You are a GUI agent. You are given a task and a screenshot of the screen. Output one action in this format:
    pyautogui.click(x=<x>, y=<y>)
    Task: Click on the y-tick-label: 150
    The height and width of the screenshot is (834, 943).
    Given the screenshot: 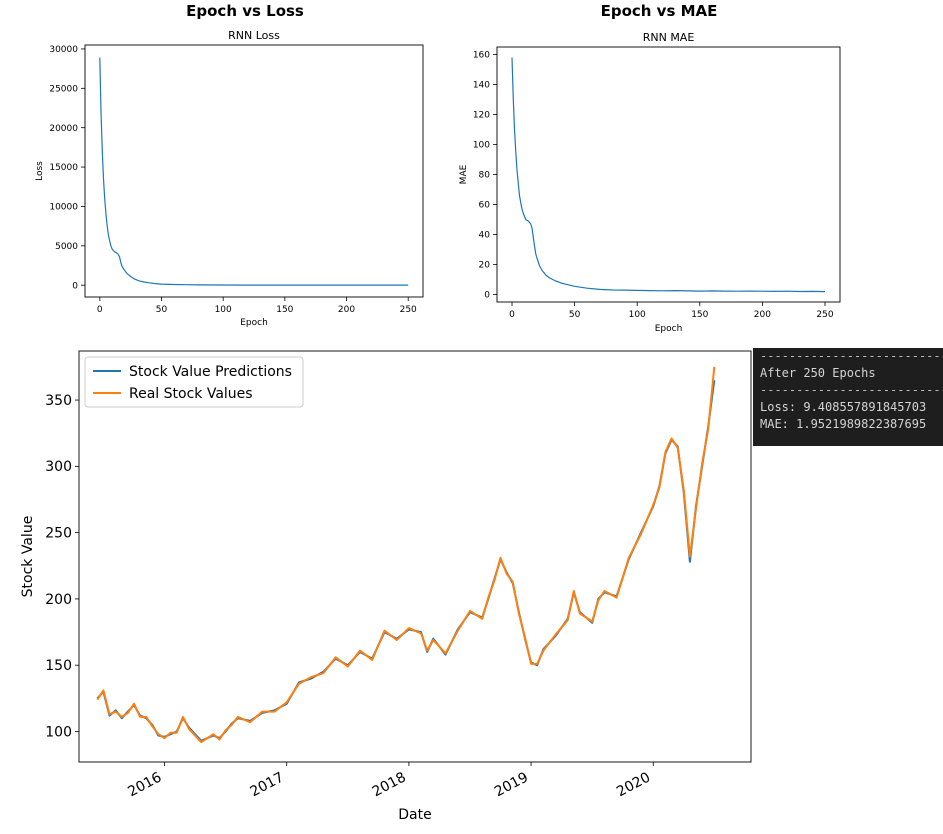 What is the action you would take?
    pyautogui.click(x=58, y=666)
    